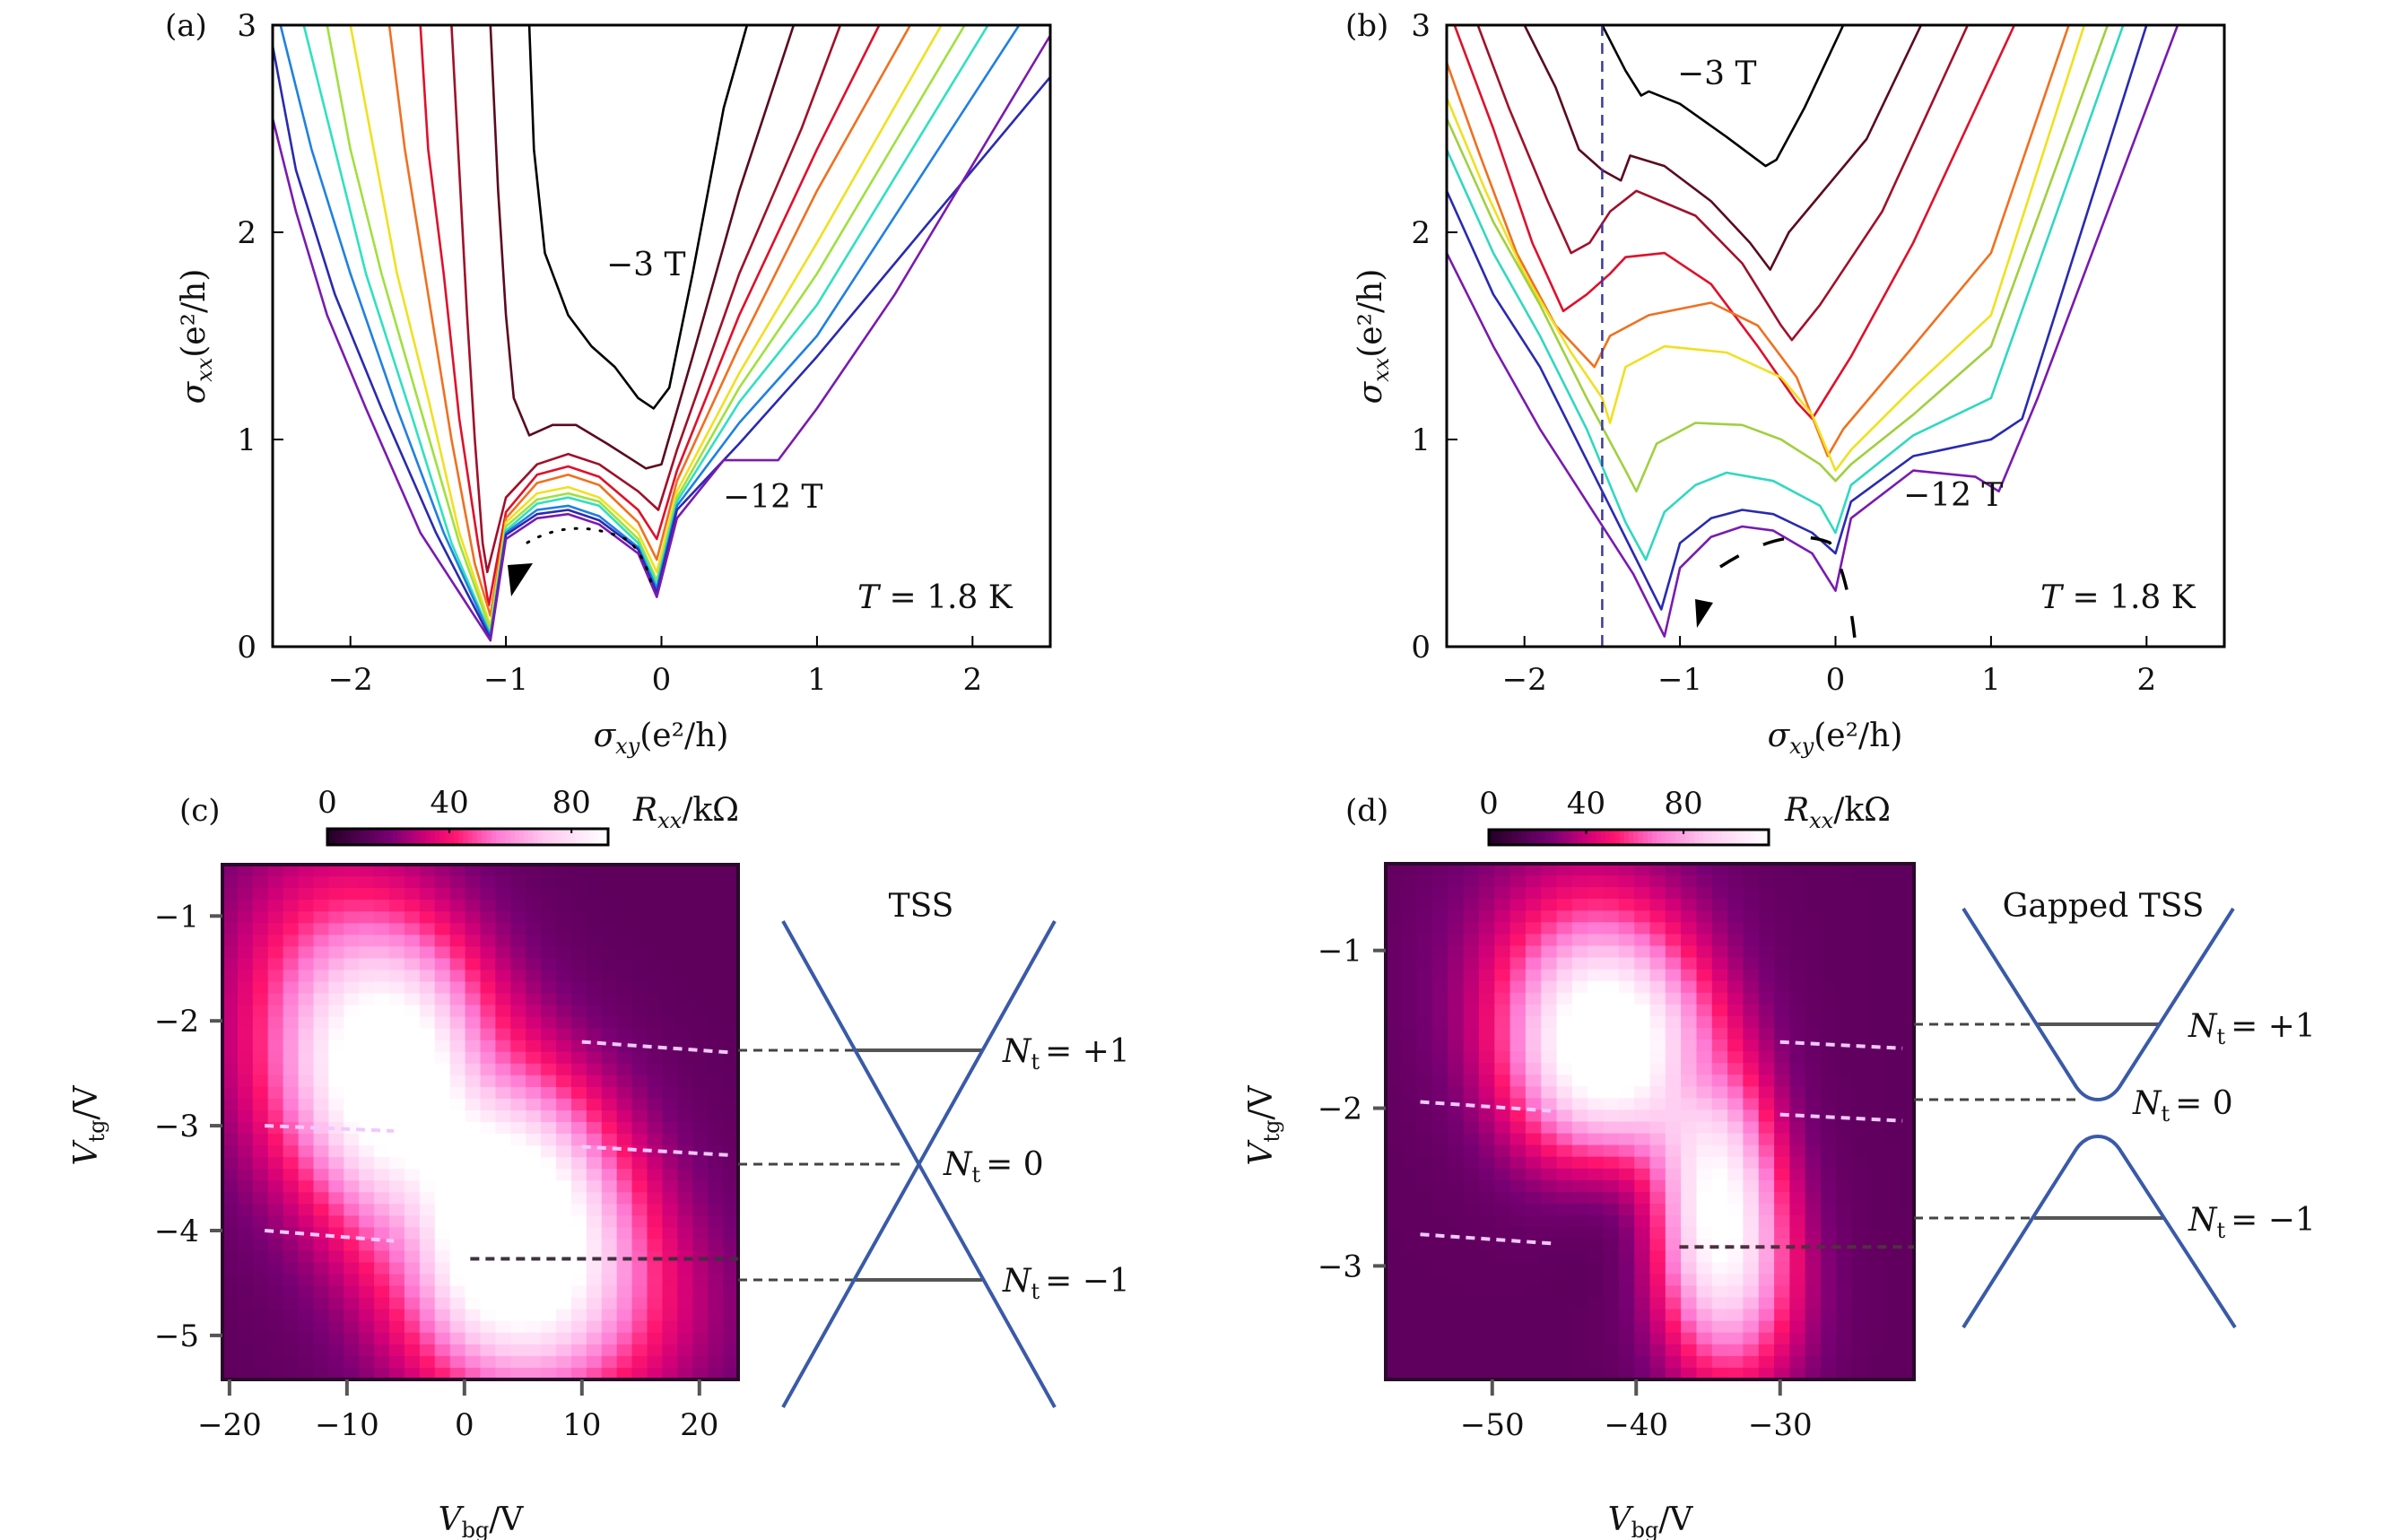 The image size is (2401, 1540). What do you see at coordinates (662, 680) in the screenshot?
I see `x-tick-label: 0` at bounding box center [662, 680].